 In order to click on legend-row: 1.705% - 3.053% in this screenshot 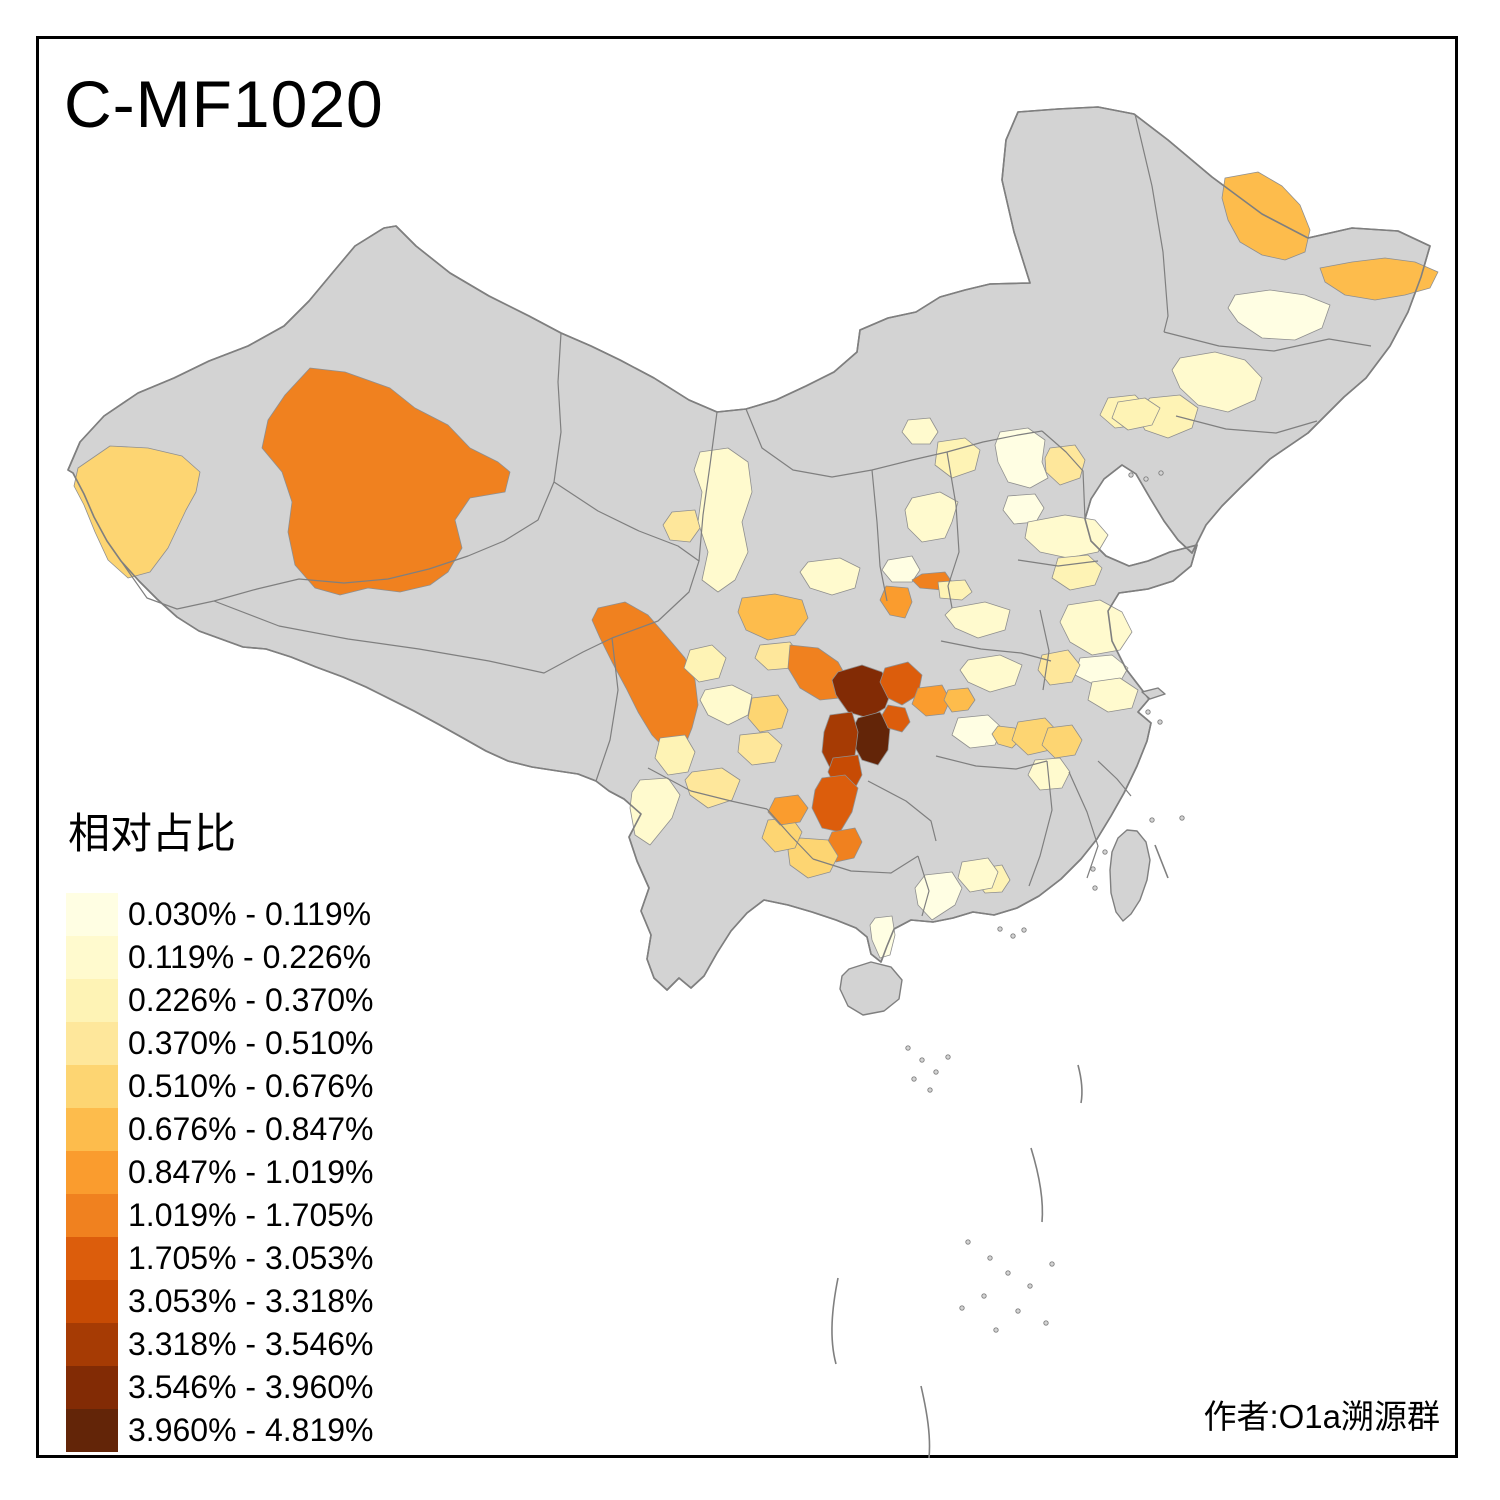, I will do `click(220, 1258)`.